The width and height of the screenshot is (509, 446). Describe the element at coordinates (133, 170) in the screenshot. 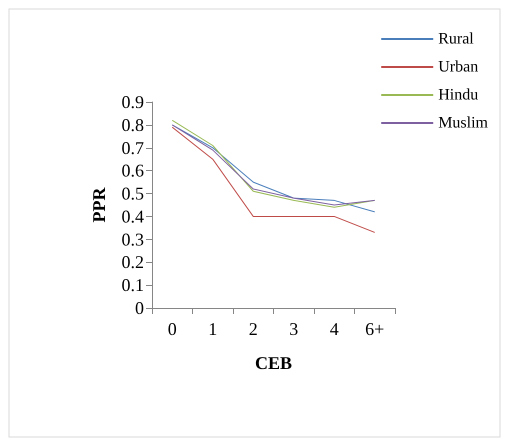

I see `y-tick-label: 0.6` at that location.